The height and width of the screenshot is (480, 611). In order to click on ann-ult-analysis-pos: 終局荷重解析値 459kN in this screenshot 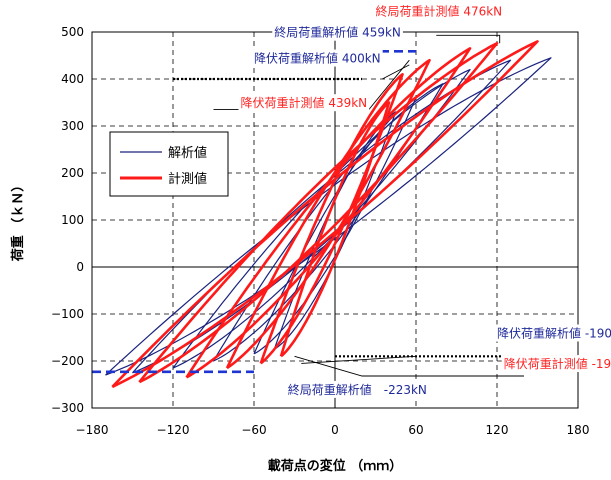, I will do `click(337, 32)`.